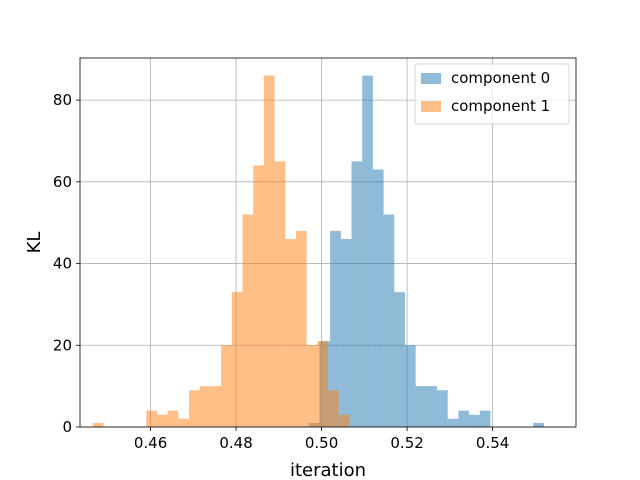 This screenshot has height=480, width=640. What do you see at coordinates (62, 264) in the screenshot?
I see `y-tick-label: 40` at bounding box center [62, 264].